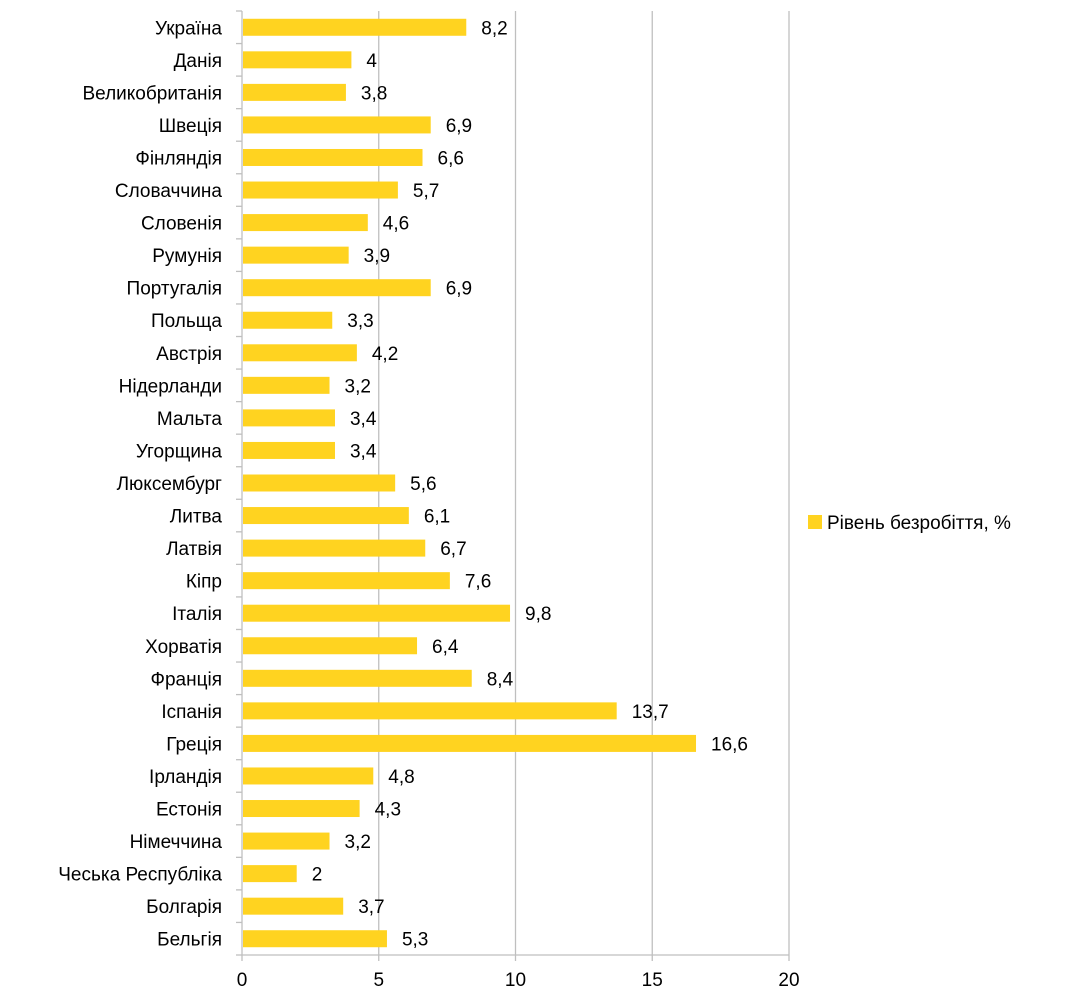 Image resolution: width=1077 pixels, height=990 pixels. What do you see at coordinates (194, 744) in the screenshot?
I see `category-label: Греція` at bounding box center [194, 744].